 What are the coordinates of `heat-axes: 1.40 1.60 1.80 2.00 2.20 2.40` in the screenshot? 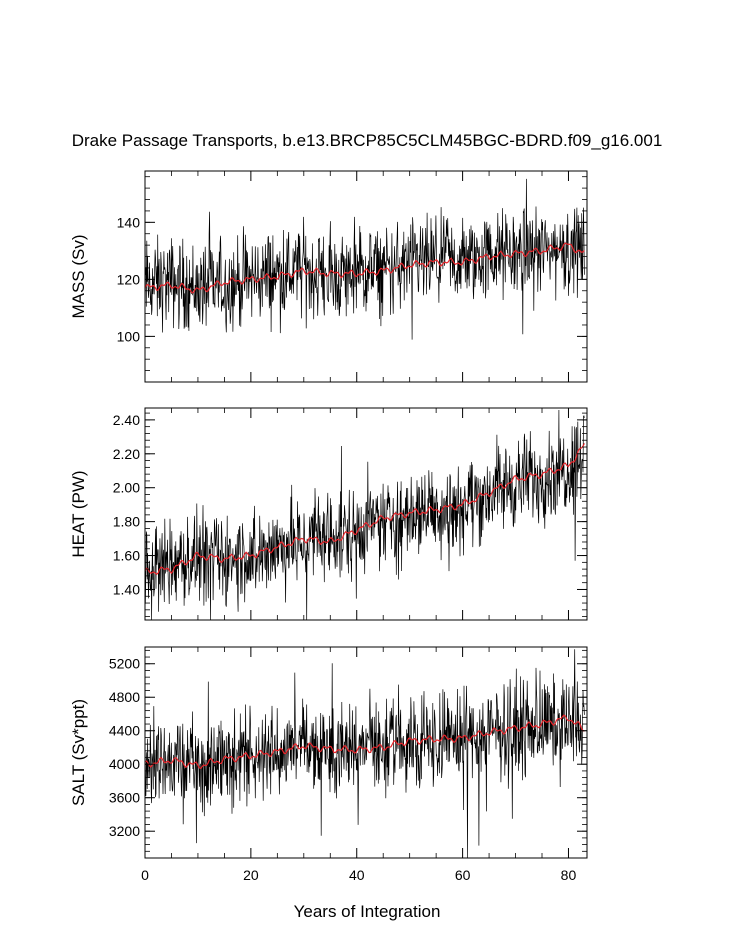 It's located at (350, 514).